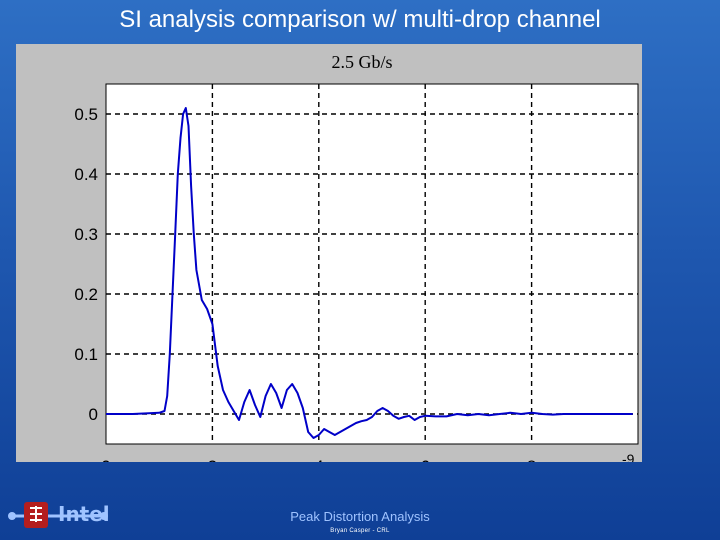 Image resolution: width=720 pixels, height=540 pixels. Describe the element at coordinates (105, 459) in the screenshot. I see `x-tick-label: 0` at that location.